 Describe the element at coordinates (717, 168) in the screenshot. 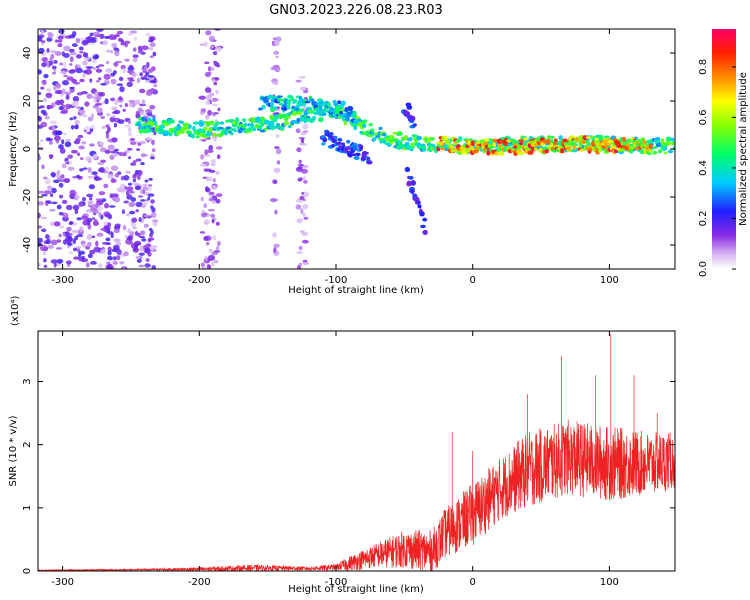

I see `colorbar-ticks: 0.0 0.2 0.4 0.6 0.8` at that location.